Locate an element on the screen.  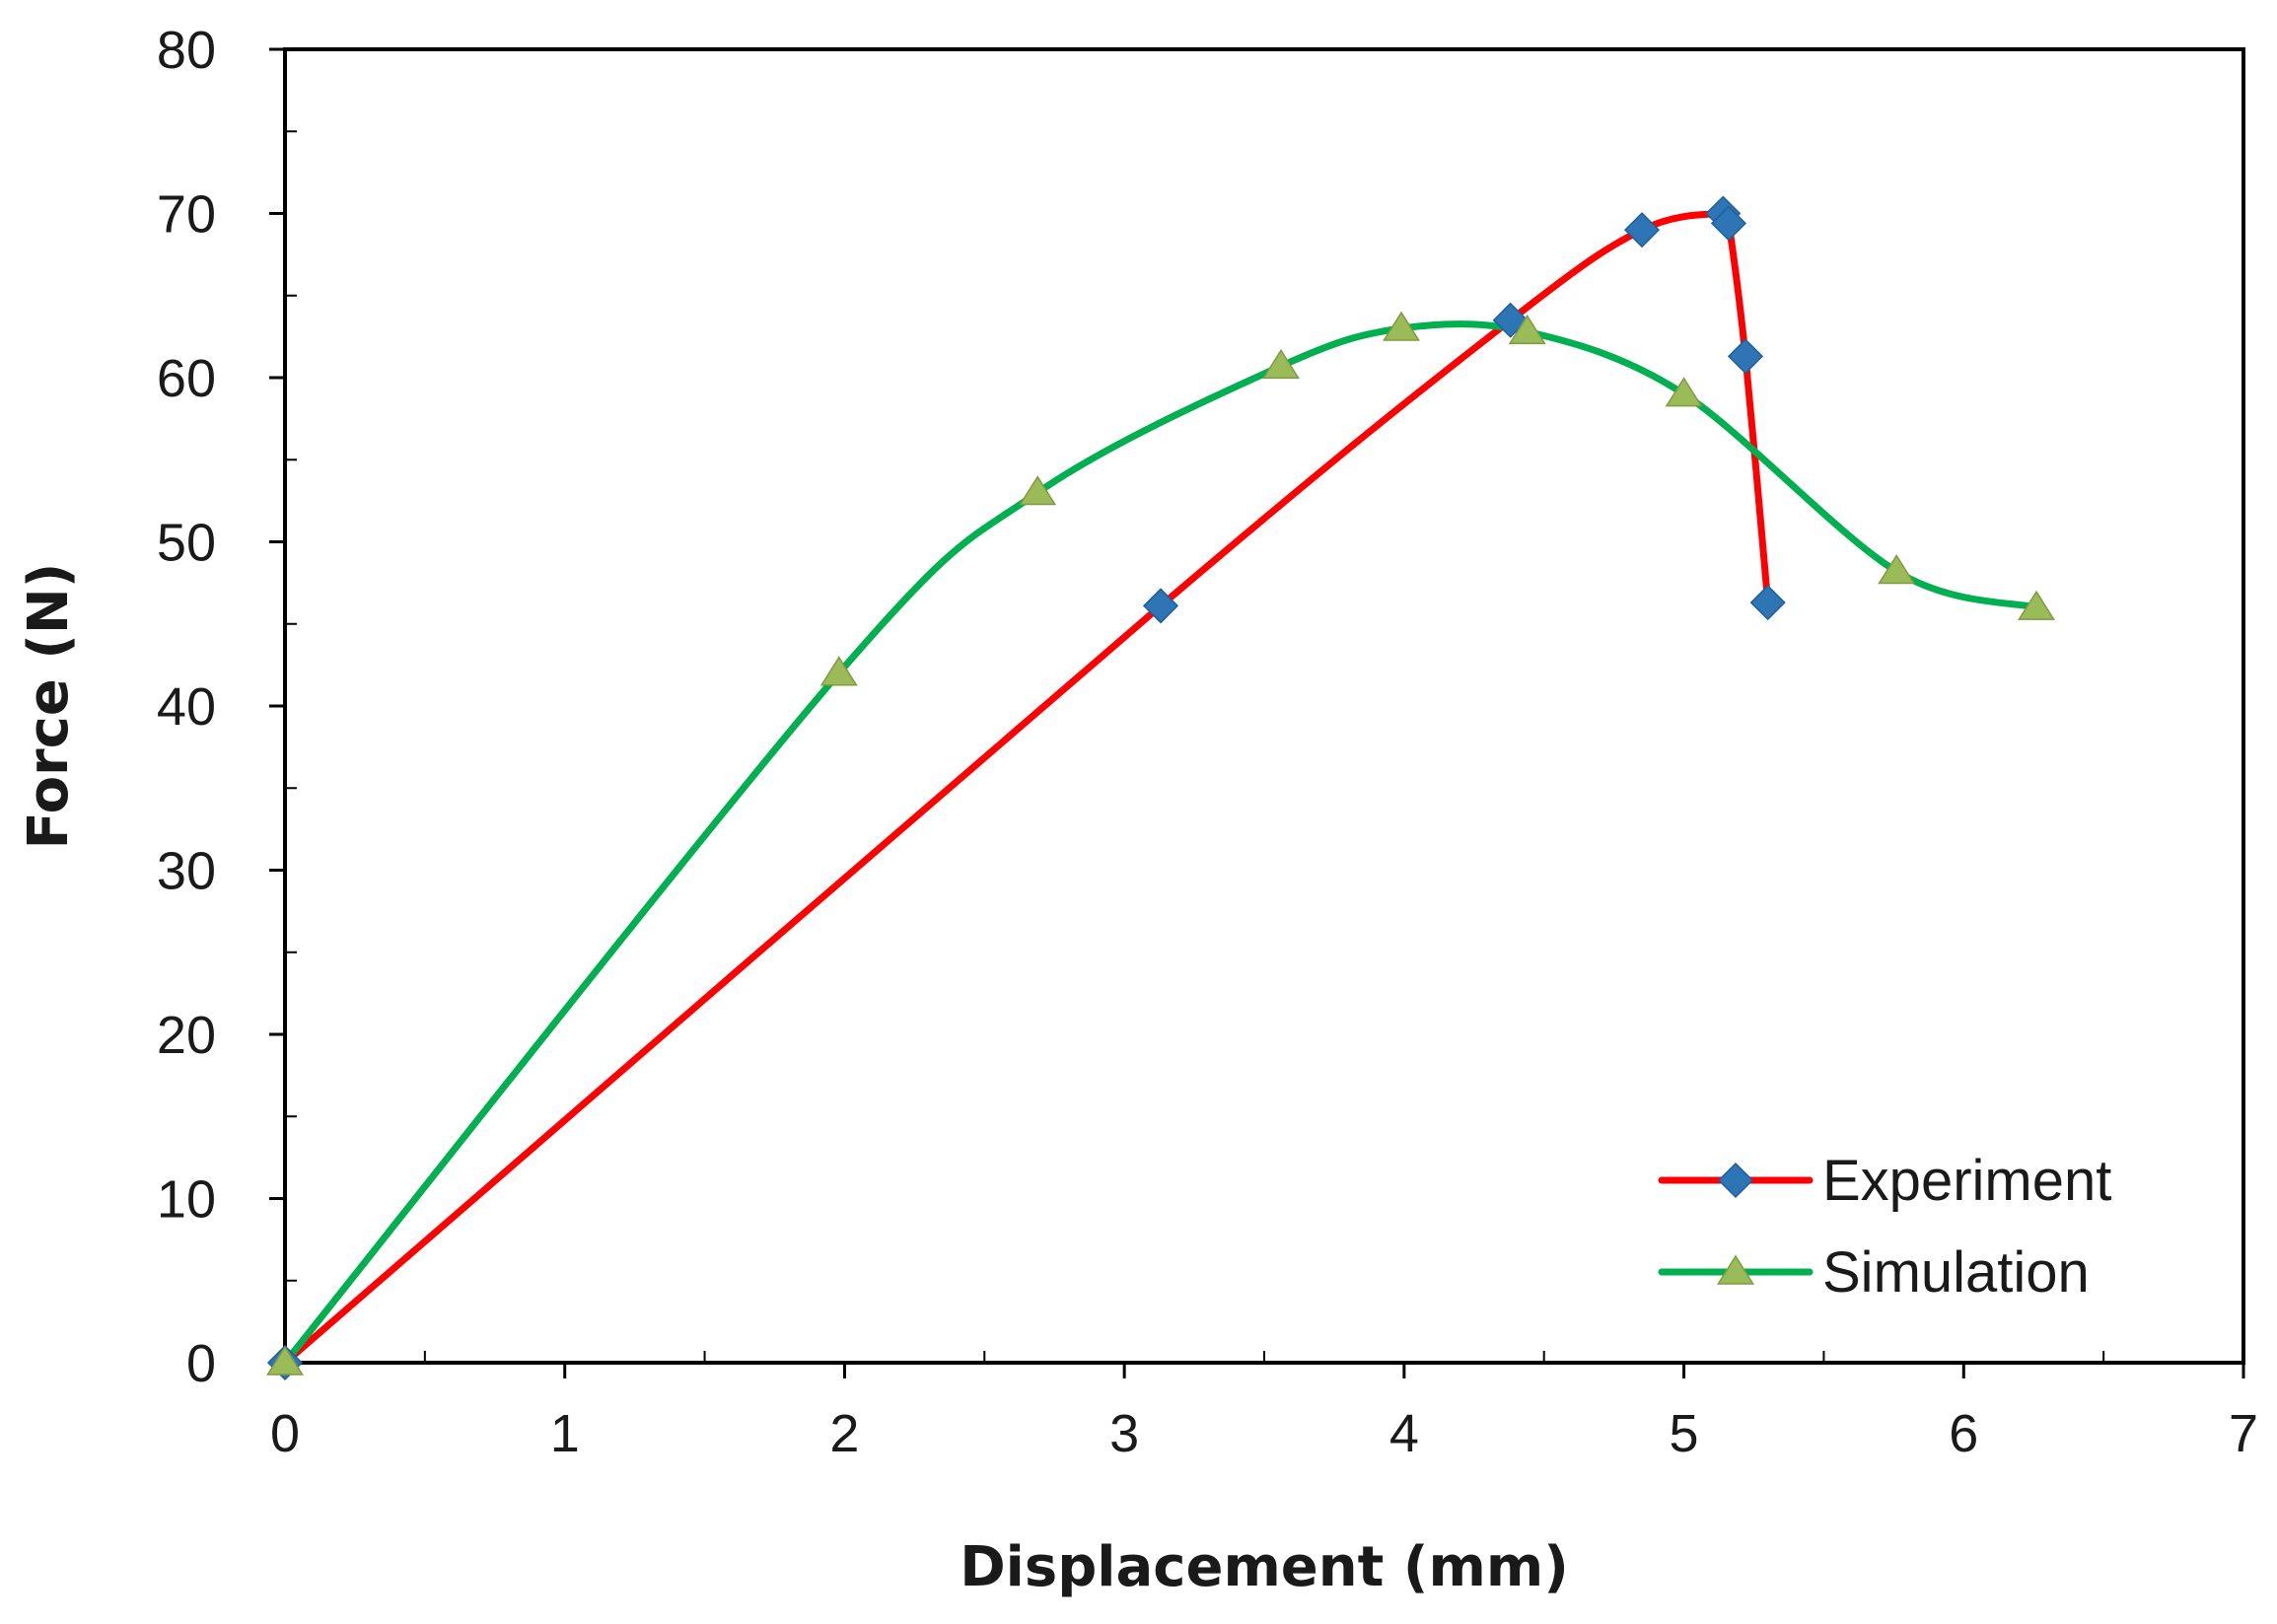
y-tick-label: 0 is located at coordinates (201, 1363).